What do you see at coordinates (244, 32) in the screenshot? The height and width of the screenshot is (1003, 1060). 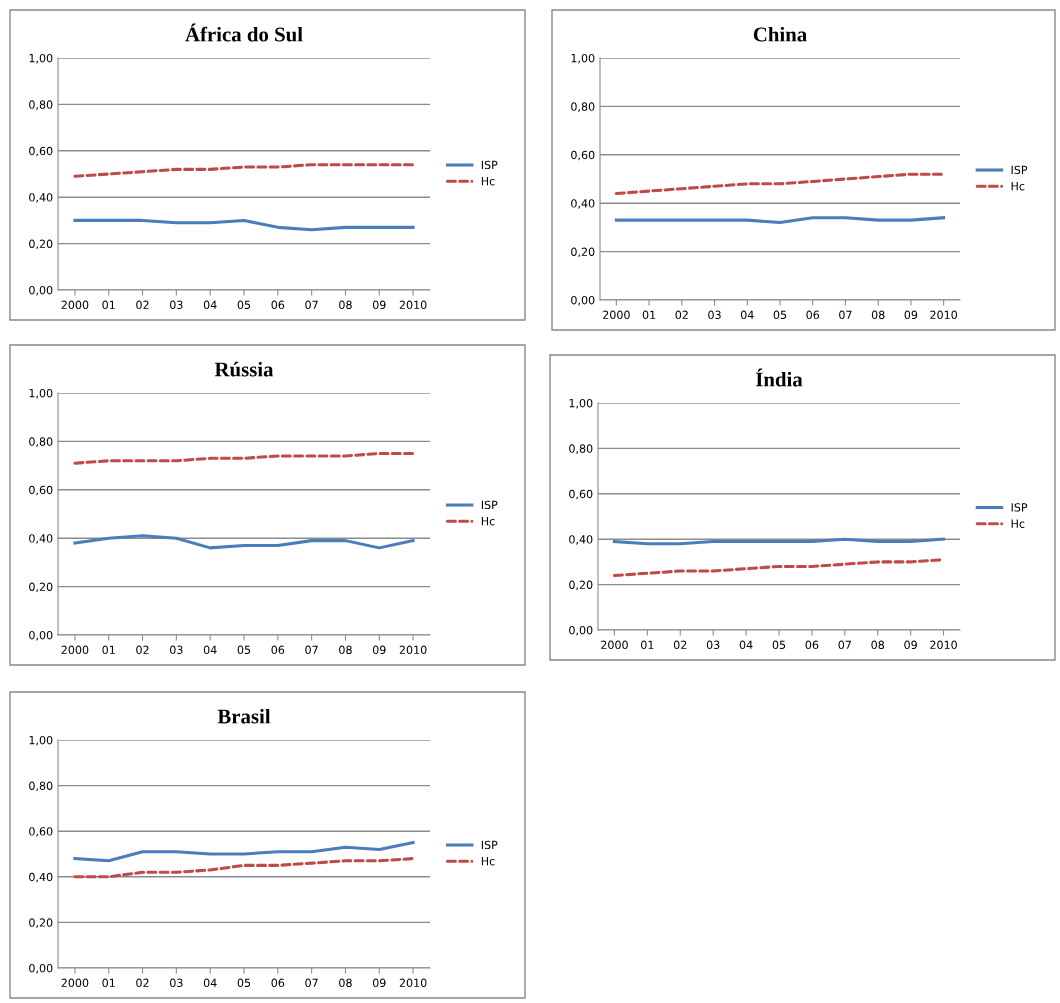 I see `chart-title: África do Sul` at bounding box center [244, 32].